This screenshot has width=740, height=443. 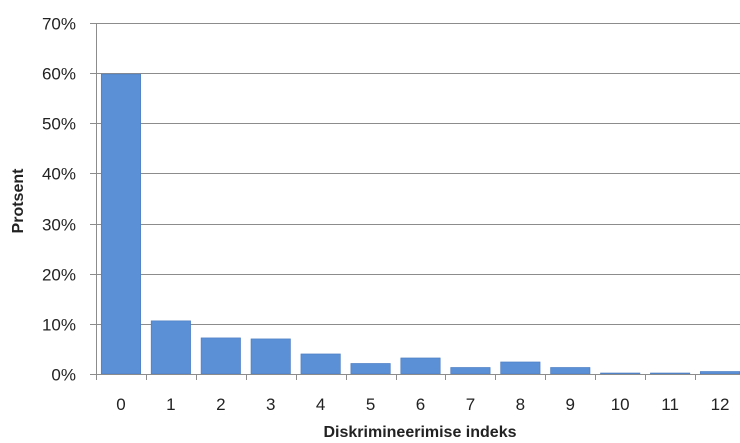 What do you see at coordinates (670, 404) in the screenshot?
I see `x-tick-label: 11` at bounding box center [670, 404].